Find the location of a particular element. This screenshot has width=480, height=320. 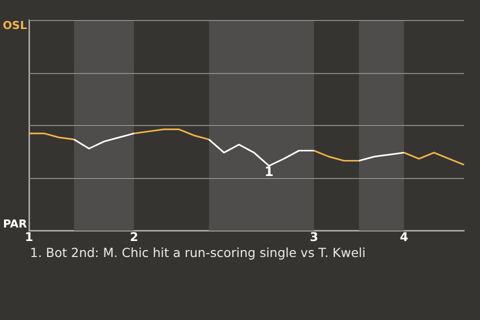

text: PAR is located at coordinates (15, 223).